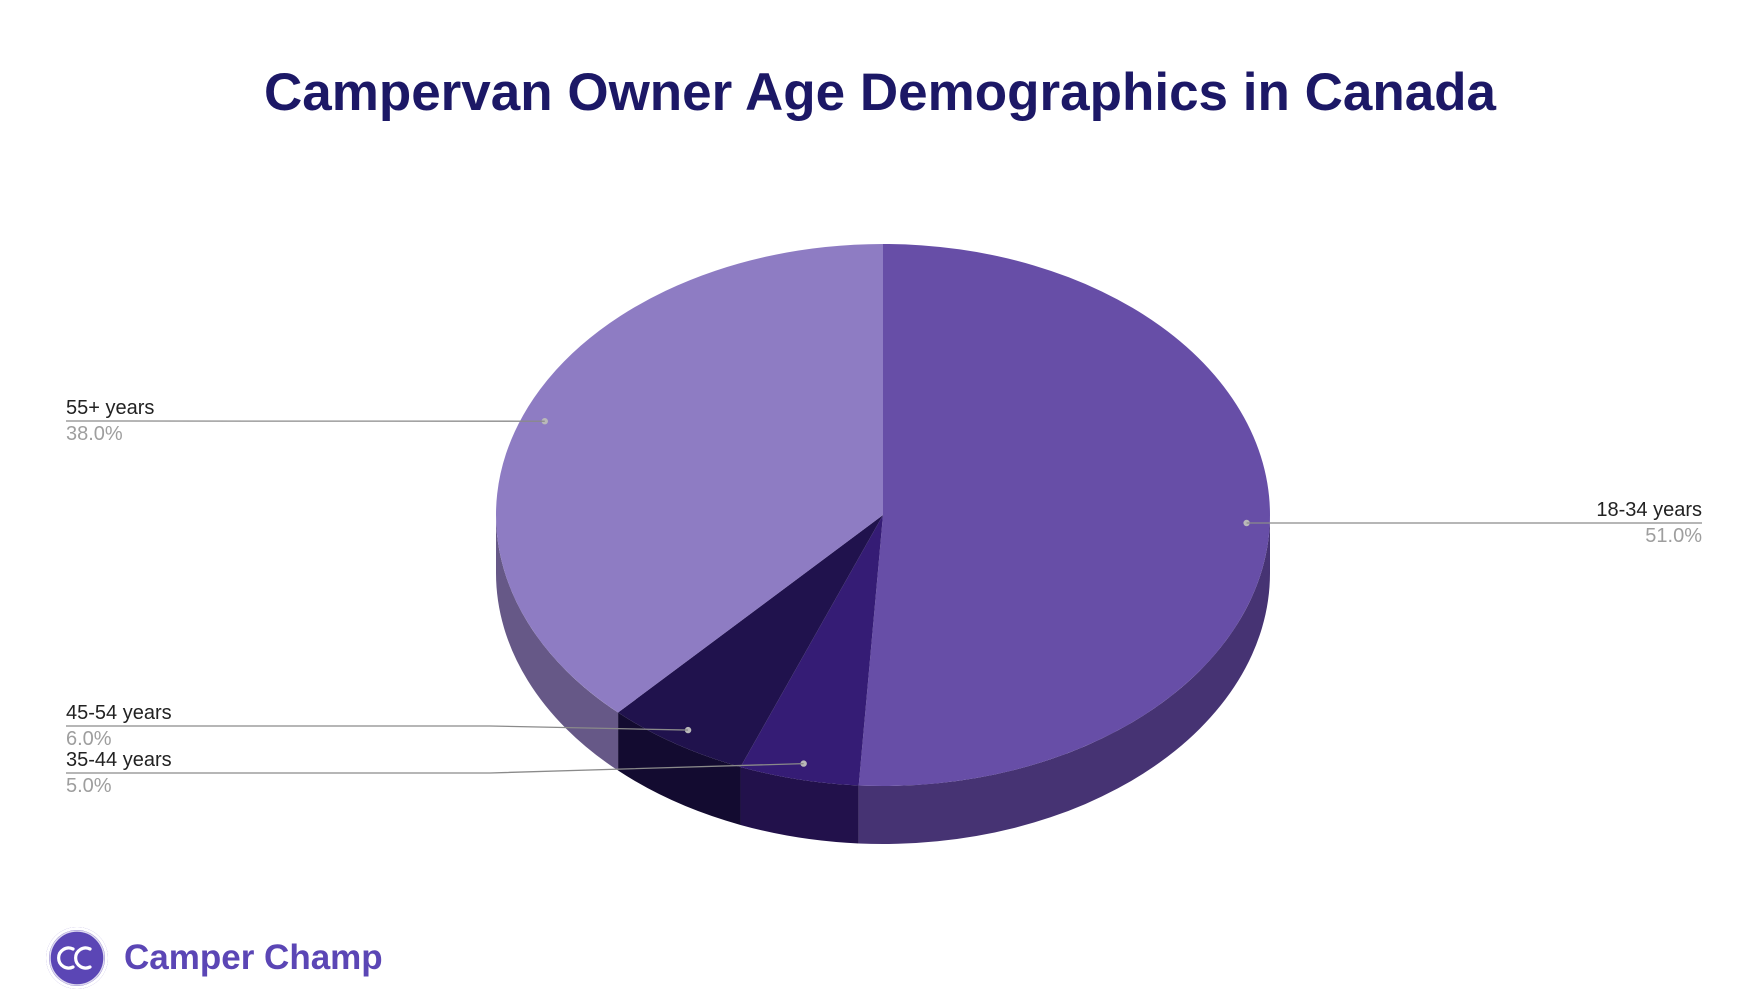  What do you see at coordinates (94, 434) in the screenshot?
I see `slice-value-55-years: 38.0%` at bounding box center [94, 434].